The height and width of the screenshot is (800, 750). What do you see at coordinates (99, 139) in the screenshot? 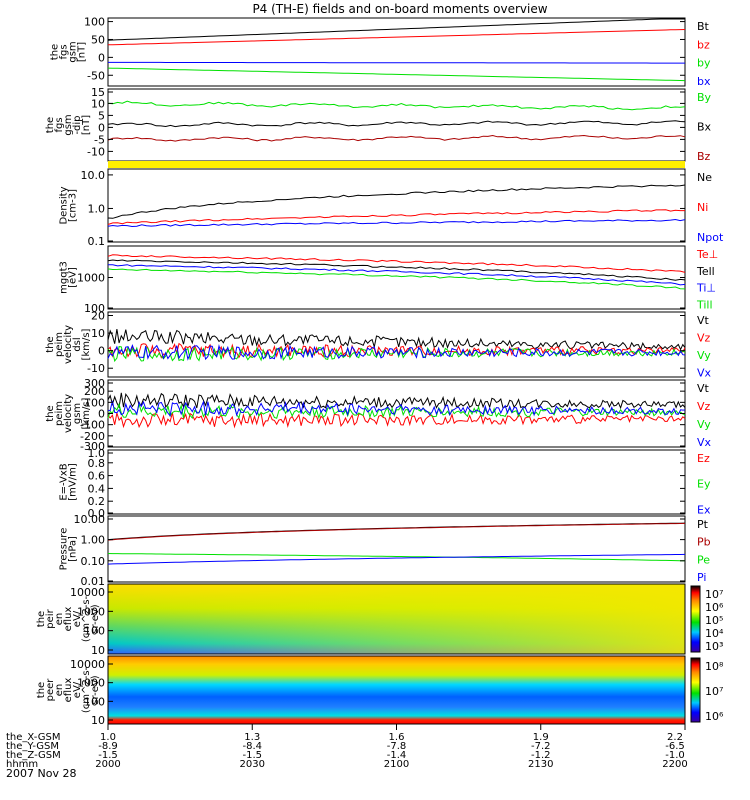
I see `ytick-label-fgs-gsm-dip-4: -5` at bounding box center [99, 139].